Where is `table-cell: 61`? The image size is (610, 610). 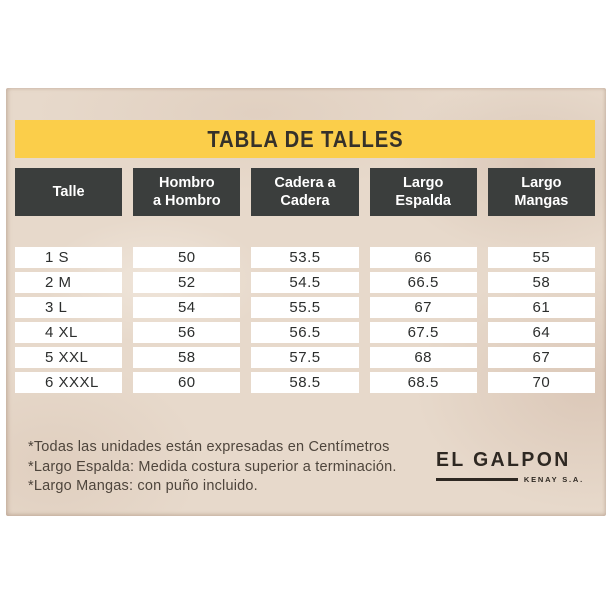
table-cell: 61 is located at coordinates (541, 307).